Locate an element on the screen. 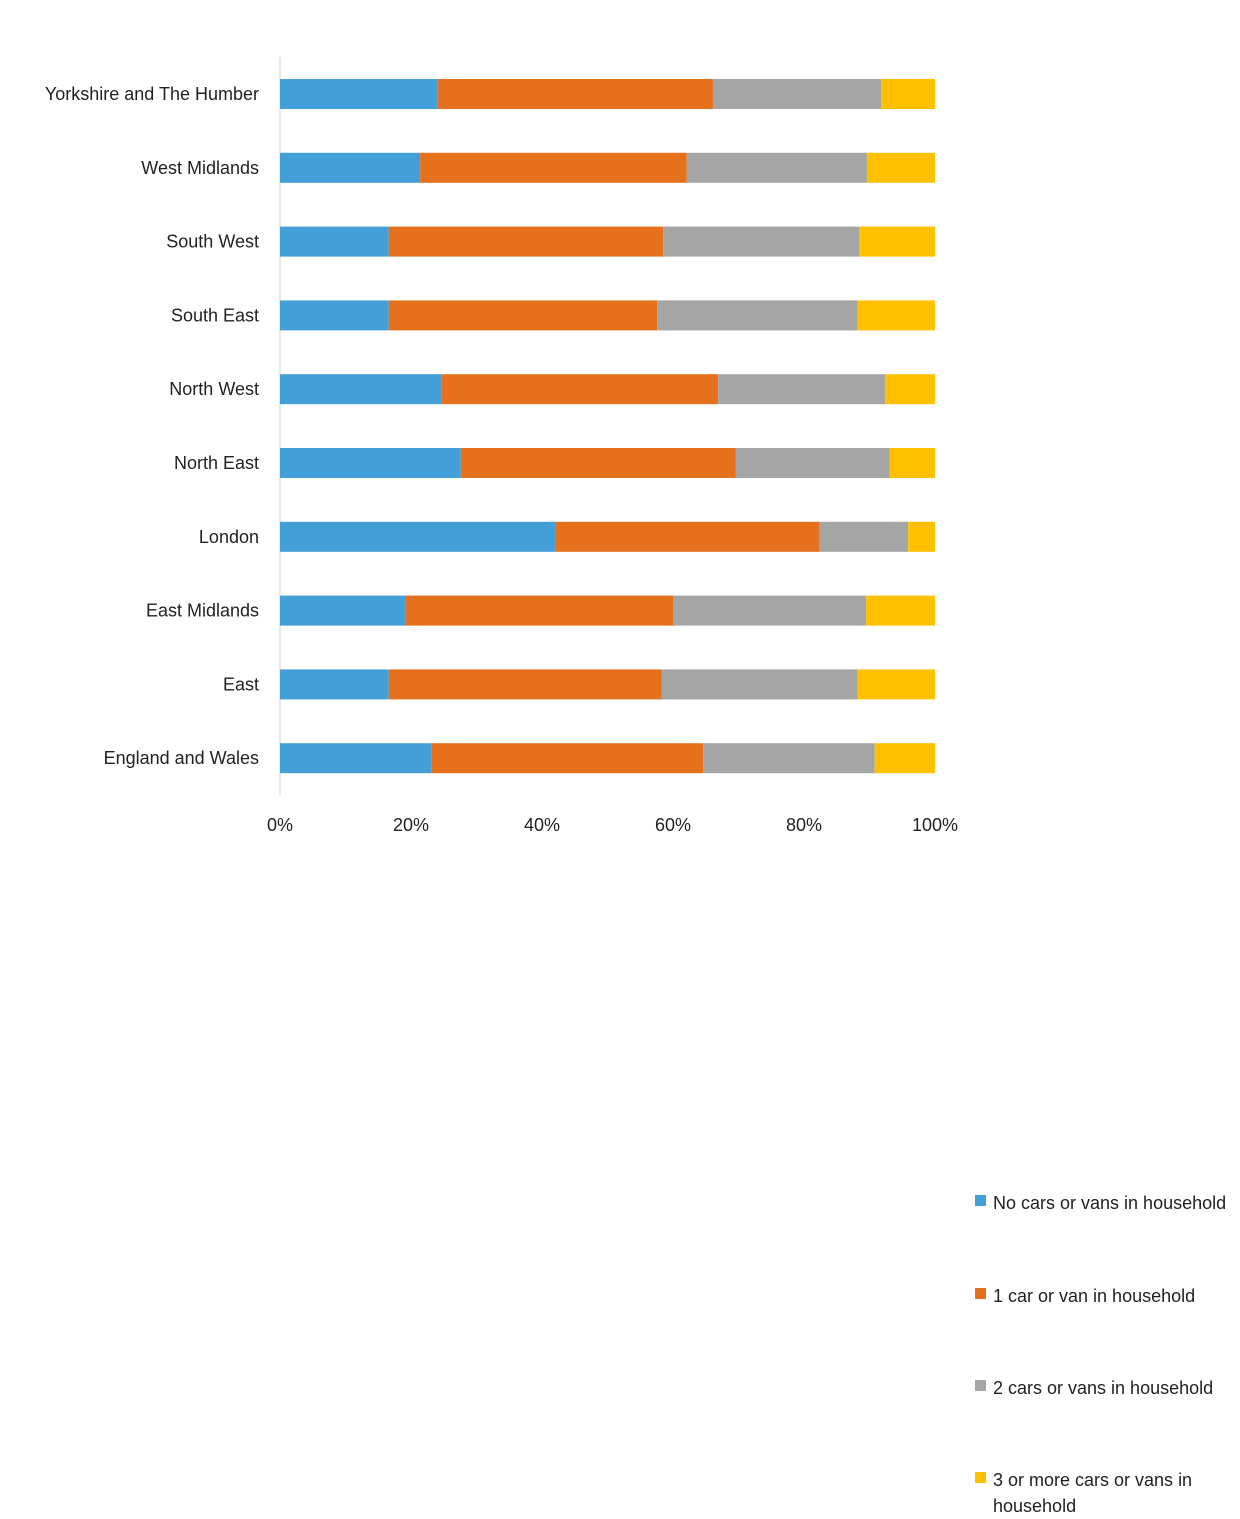 Image resolution: width=1240 pixels, height=1519 pixels. legend-label: No cars or vans in household is located at coordinates (1110, 1203).